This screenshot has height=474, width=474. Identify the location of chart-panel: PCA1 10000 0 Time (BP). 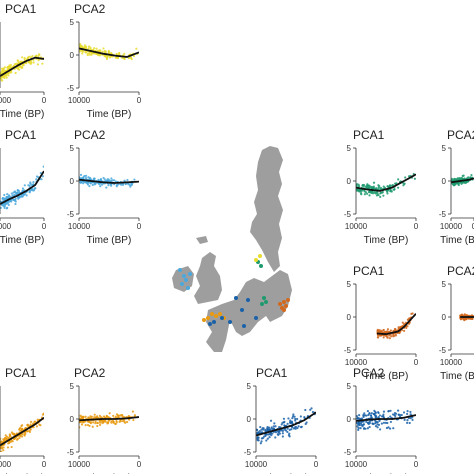
(23, 187).